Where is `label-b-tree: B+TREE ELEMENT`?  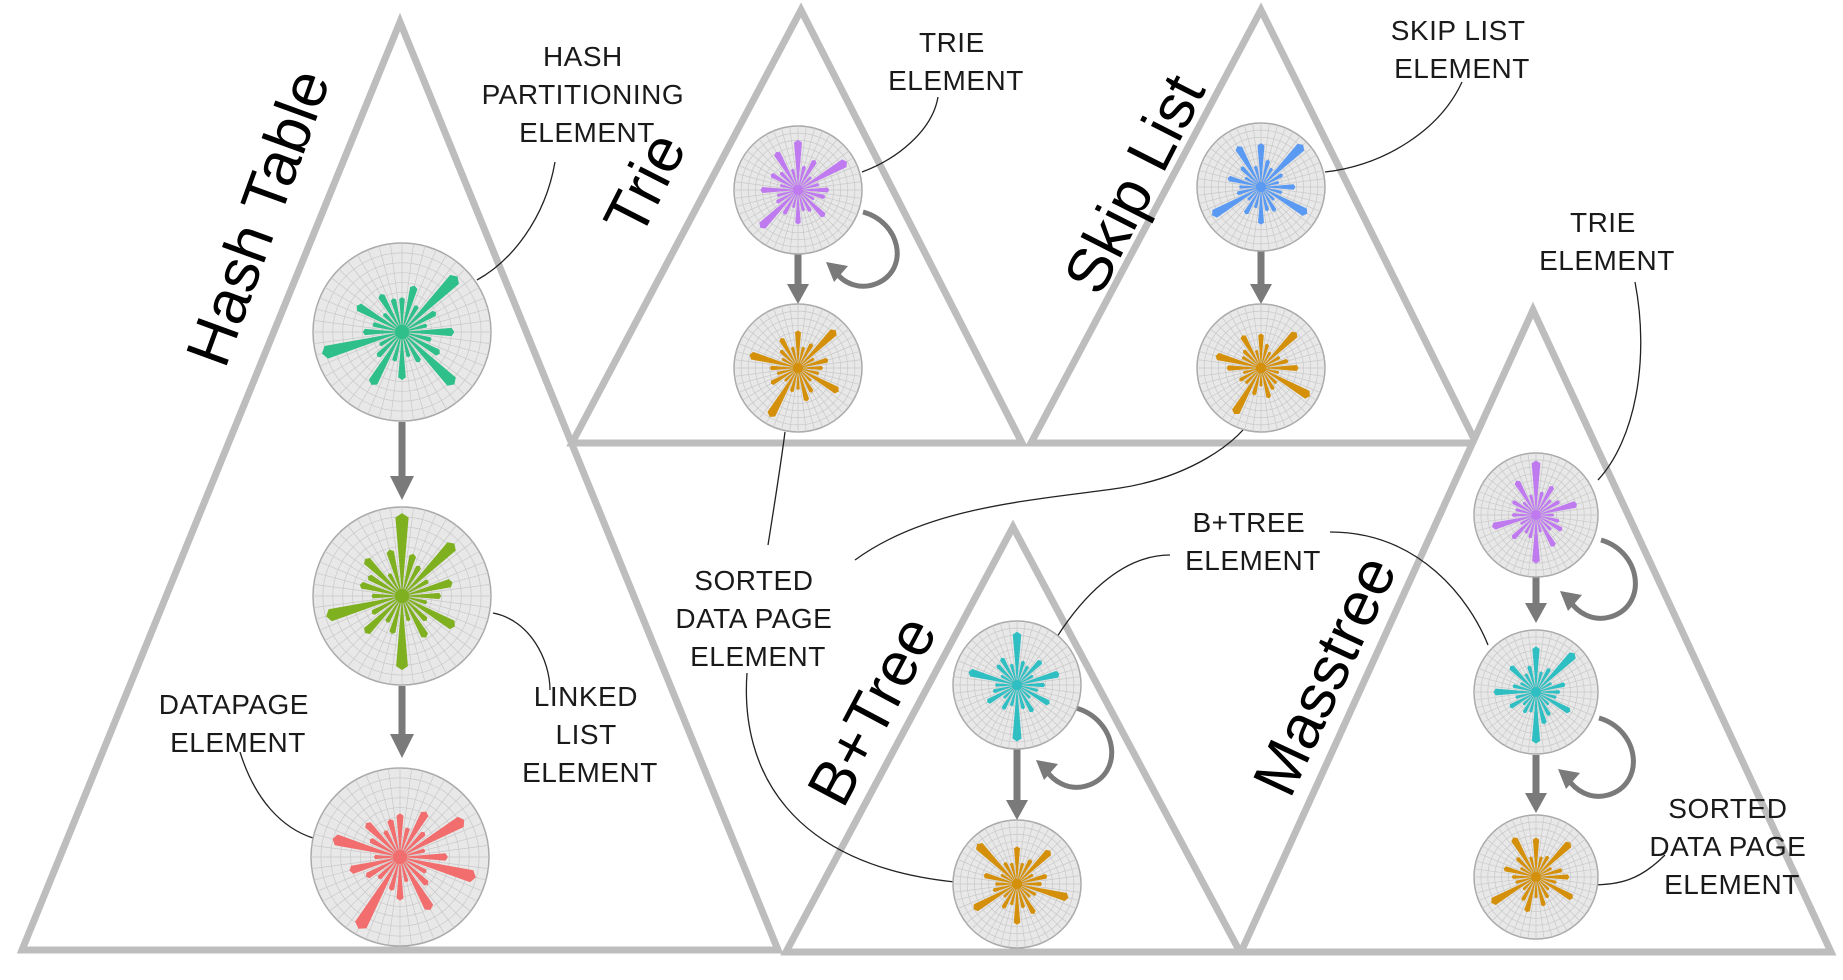 label-b-tree: B+TREE ELEMENT is located at coordinates (1253, 541).